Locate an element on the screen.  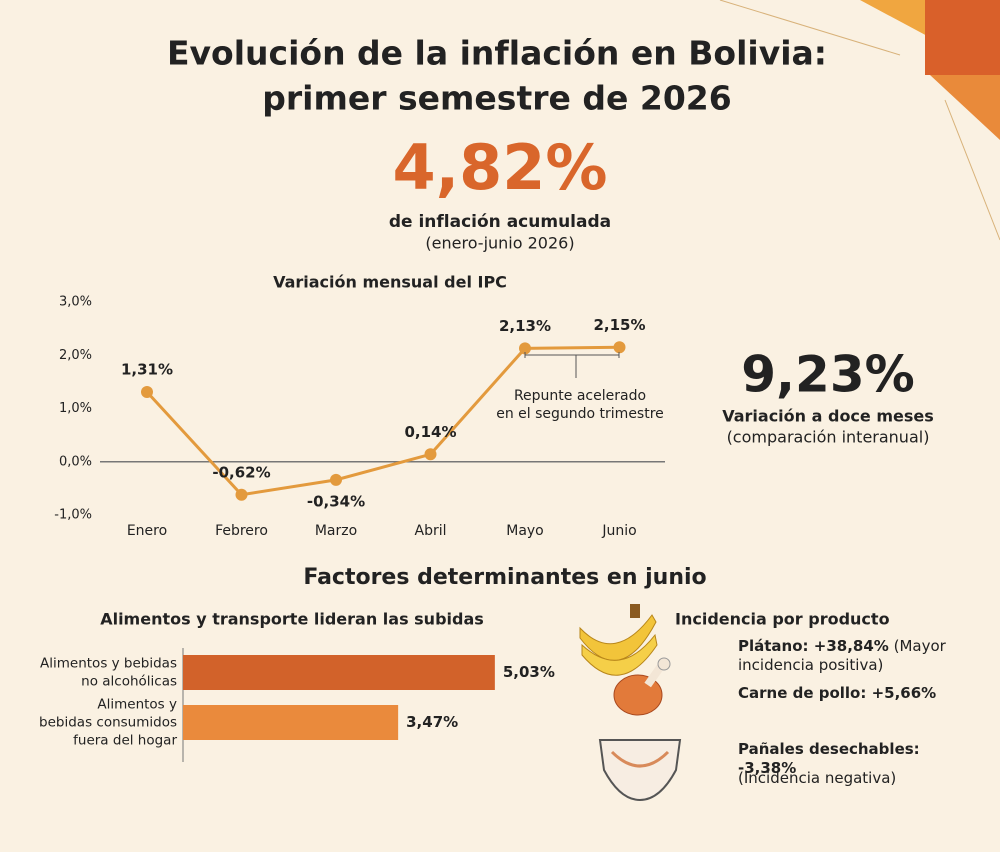
headline-value: 4,82% is located at coordinates (499, 167).